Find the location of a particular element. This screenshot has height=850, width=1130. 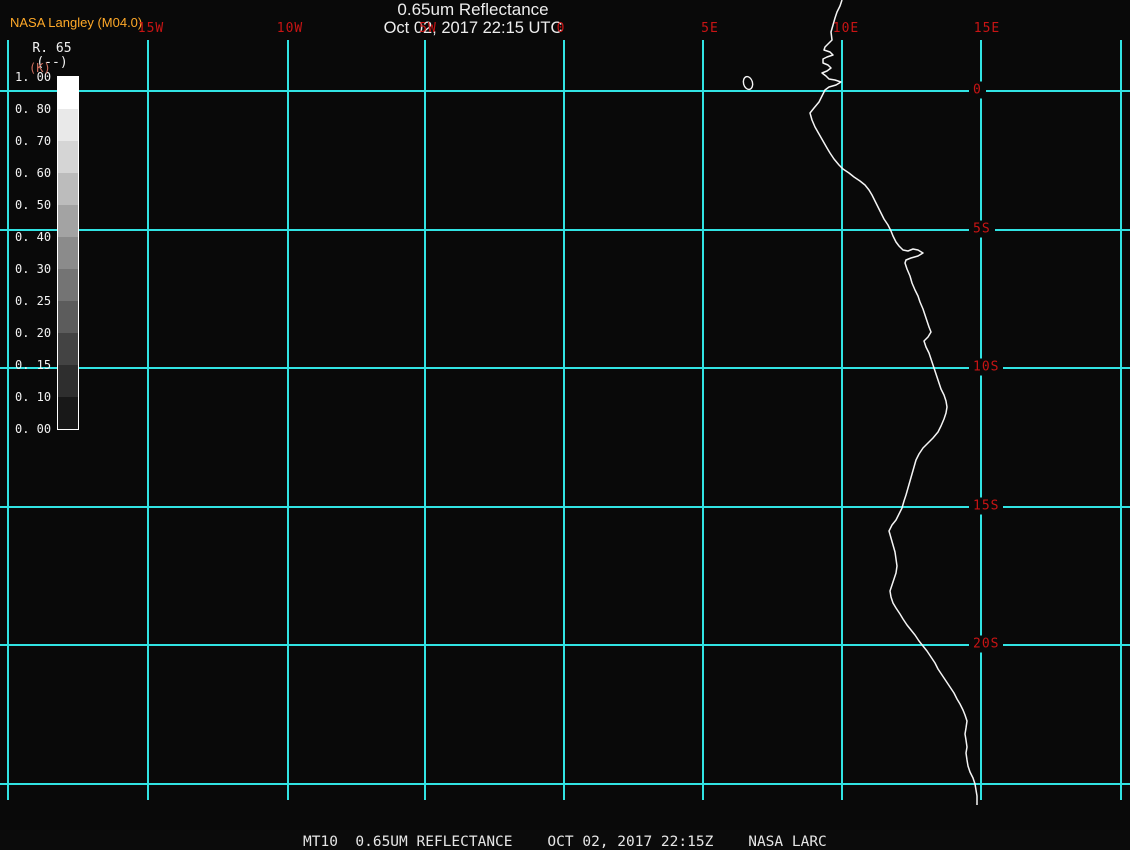

longitude-label: 10W is located at coordinates (290, 28).